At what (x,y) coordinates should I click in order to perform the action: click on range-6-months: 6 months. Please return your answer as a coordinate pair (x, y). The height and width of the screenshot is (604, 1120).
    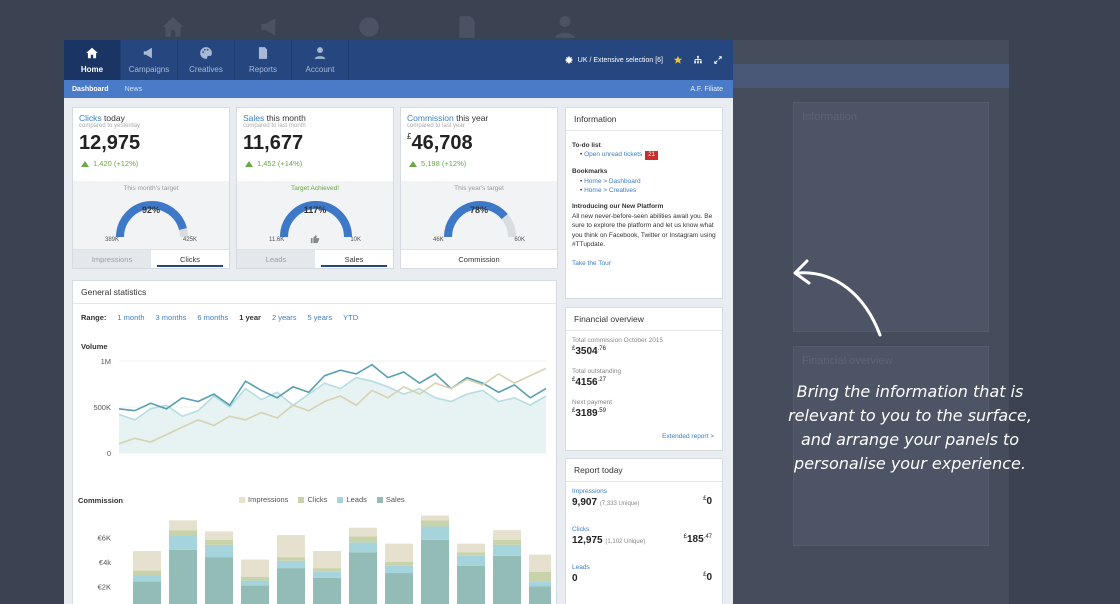
    Looking at the image, I should click on (213, 317).